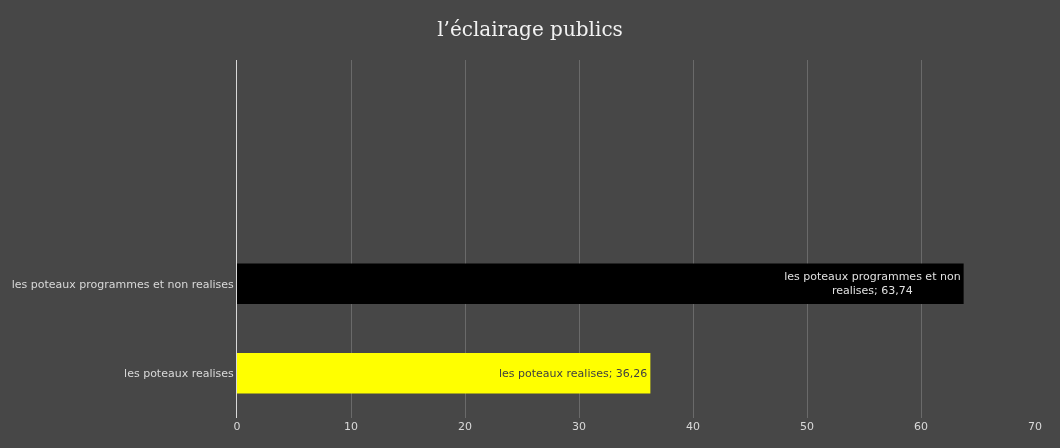 This screenshot has width=1060, height=448. Describe the element at coordinates (573, 373) in the screenshot. I see `data-label: les poteaux realises; 36,26` at that location.